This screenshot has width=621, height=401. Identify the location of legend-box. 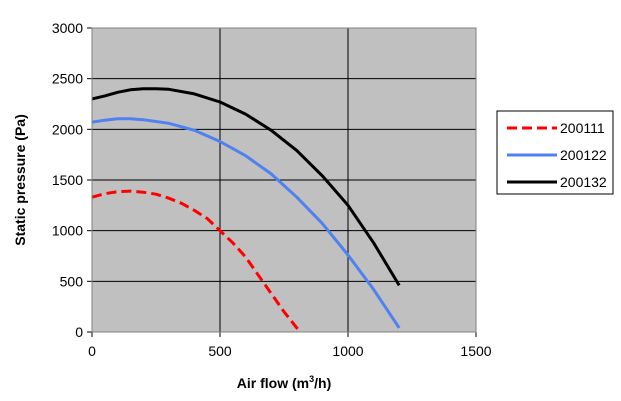
(555, 152).